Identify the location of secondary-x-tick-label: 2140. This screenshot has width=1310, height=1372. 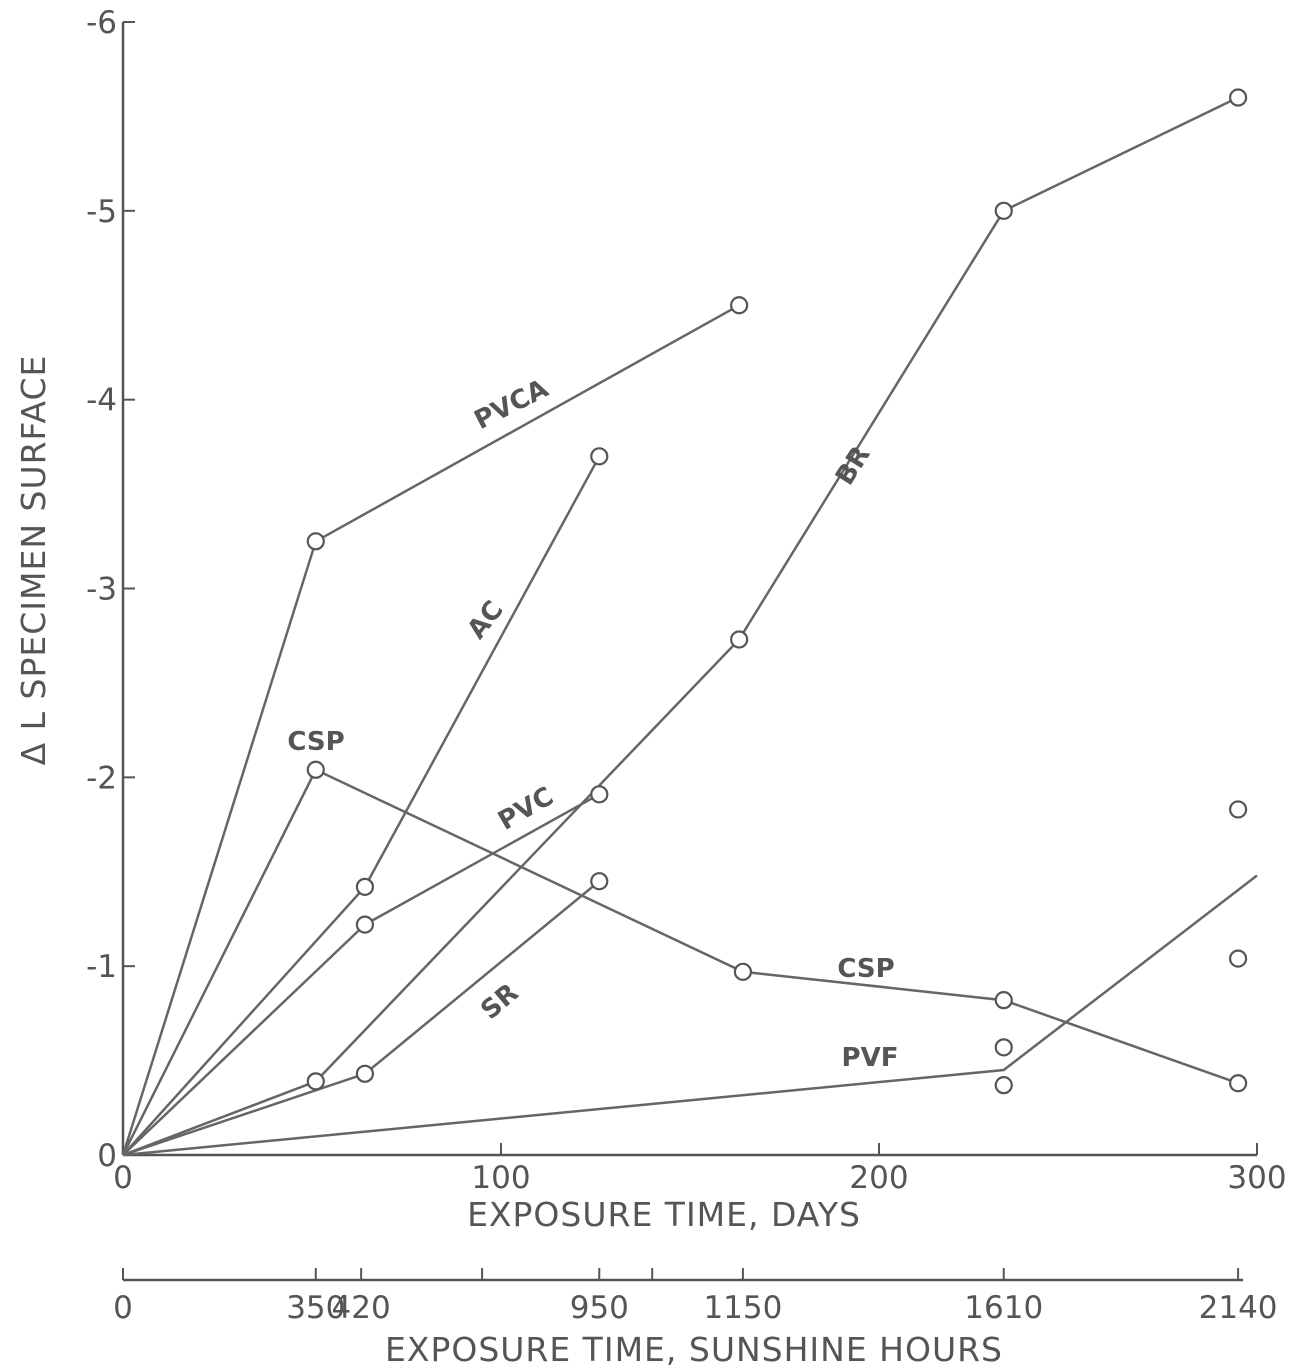
(1238, 1308).